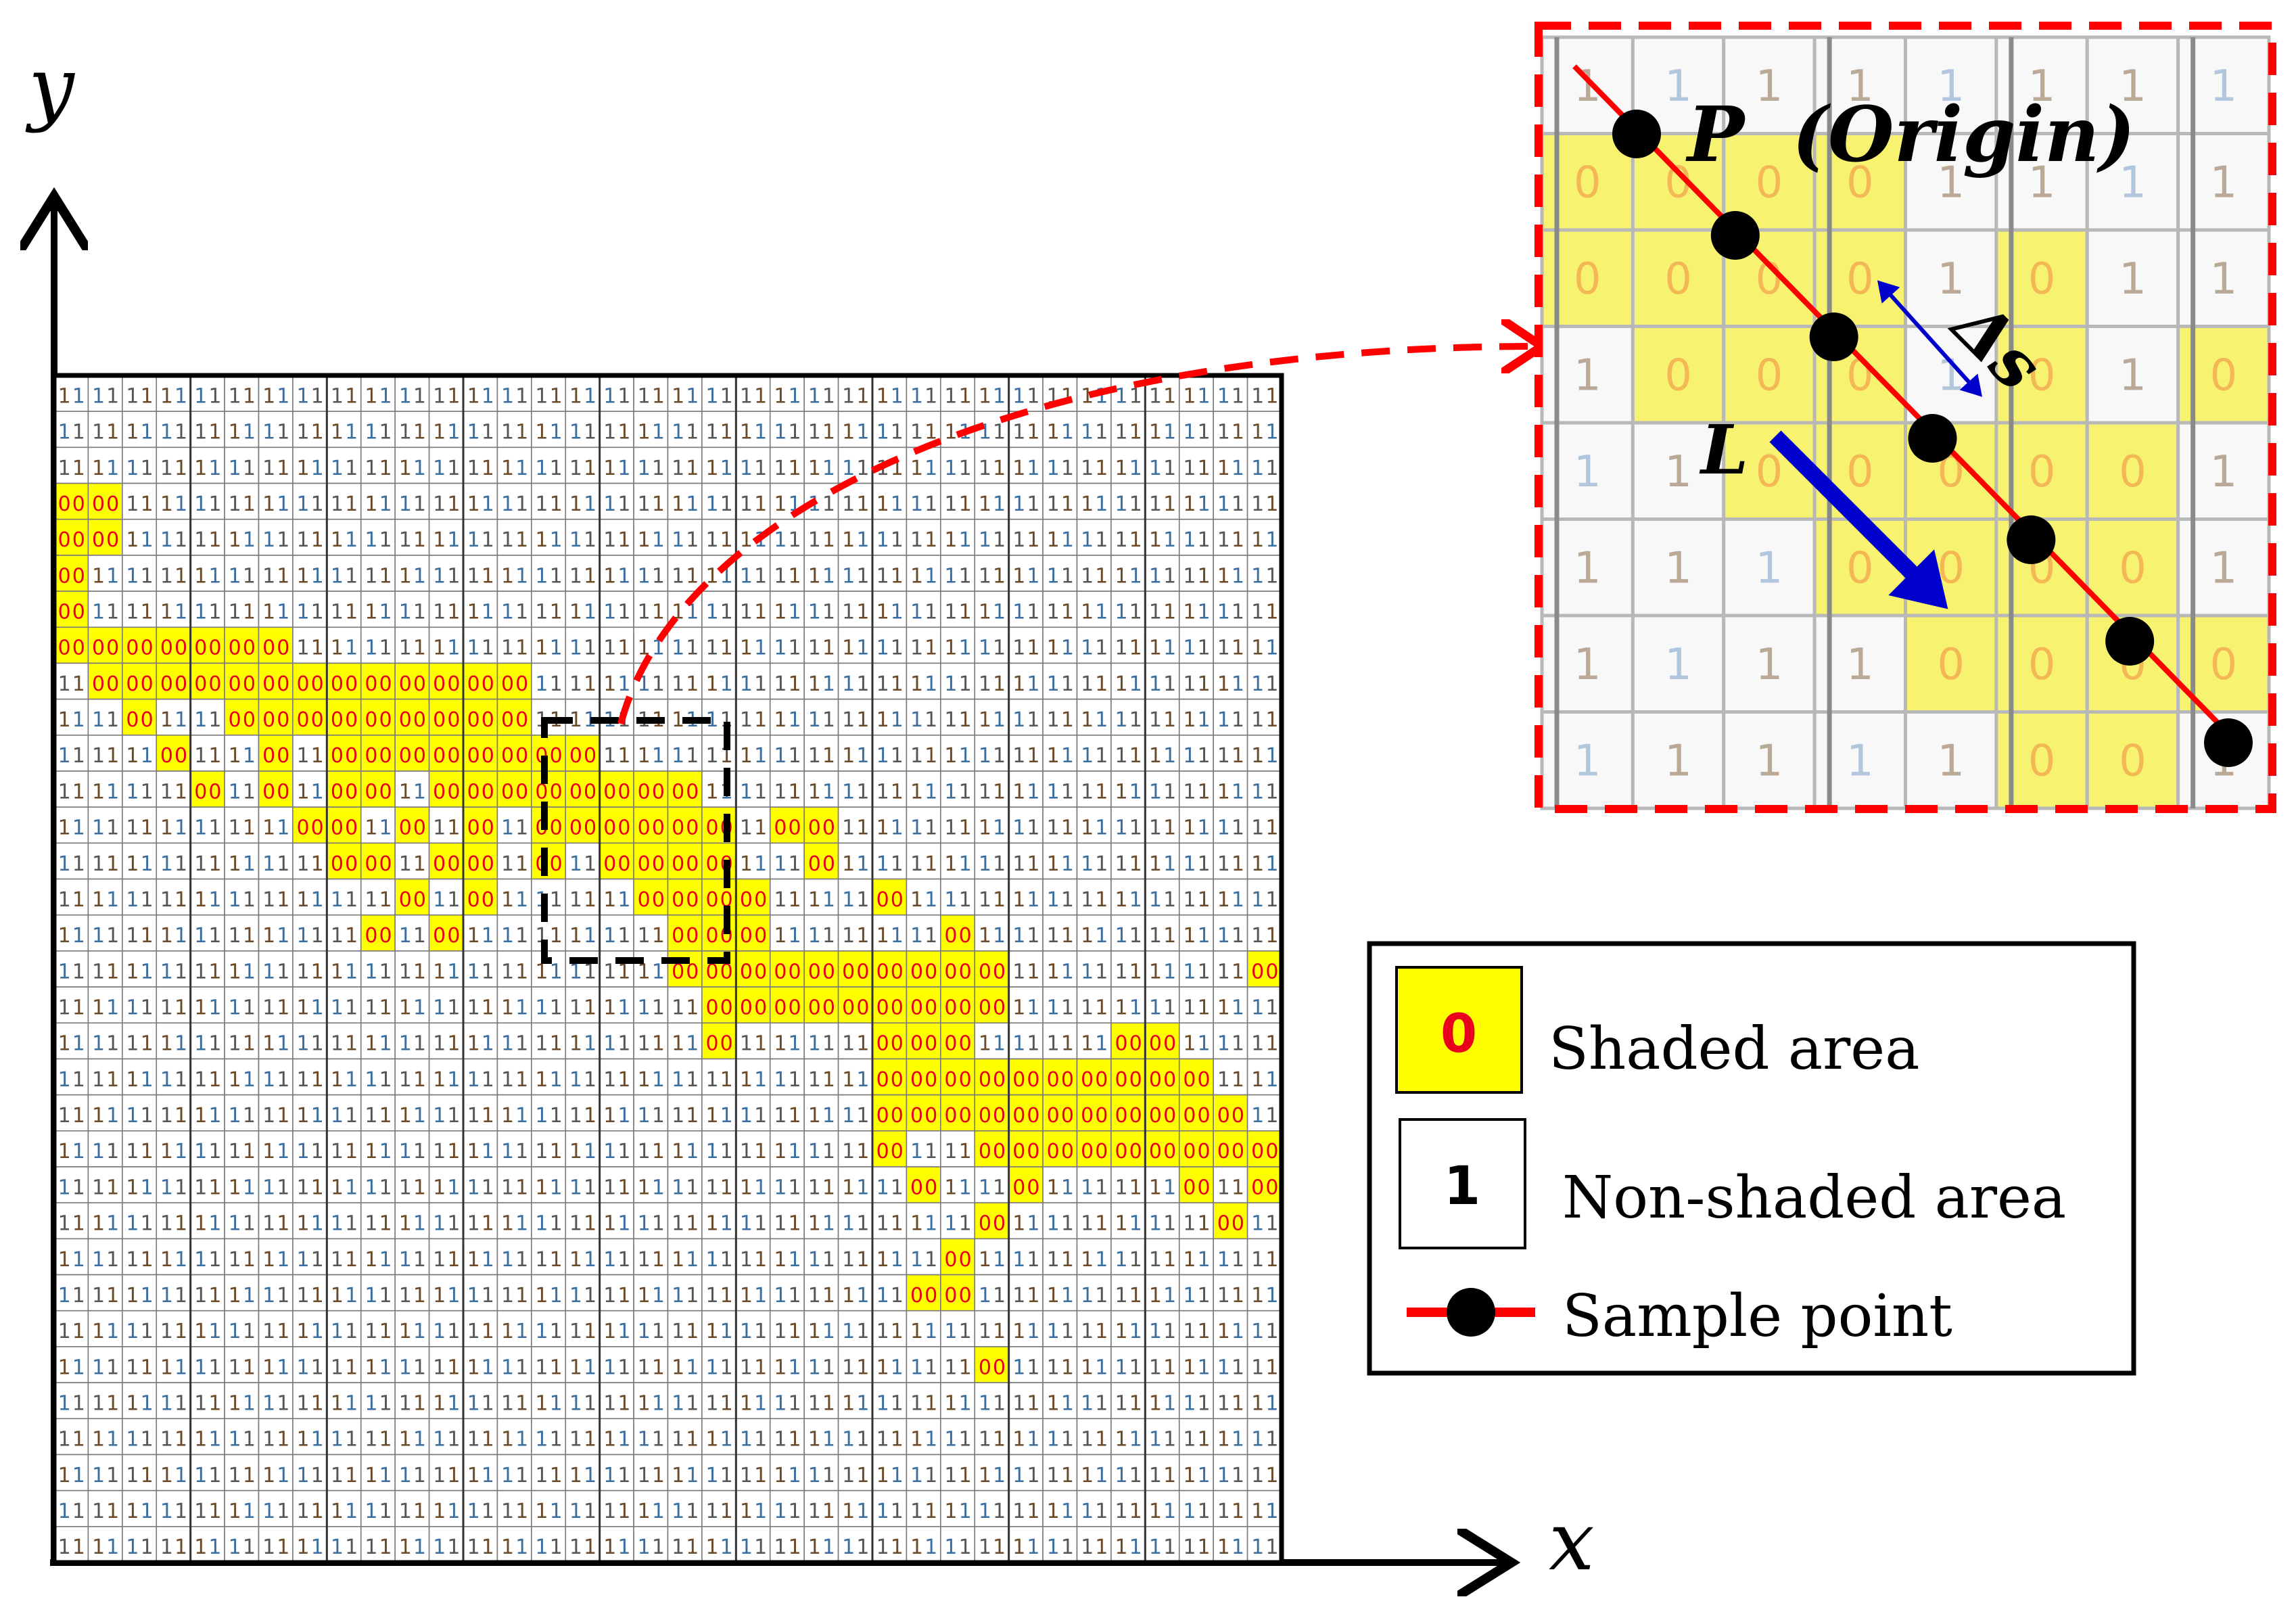 The height and width of the screenshot is (1618, 2296). I want to click on zoom-nonshaded-value: 1, so click(1678, 762).